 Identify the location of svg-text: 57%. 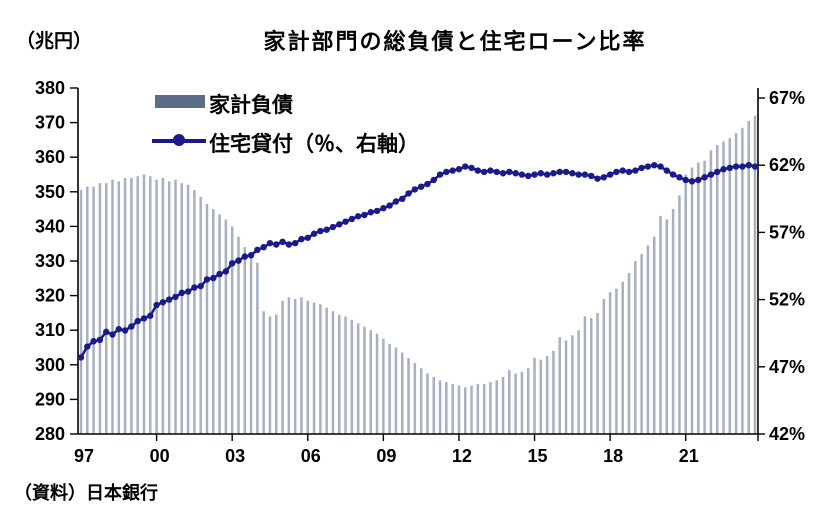
(787, 232).